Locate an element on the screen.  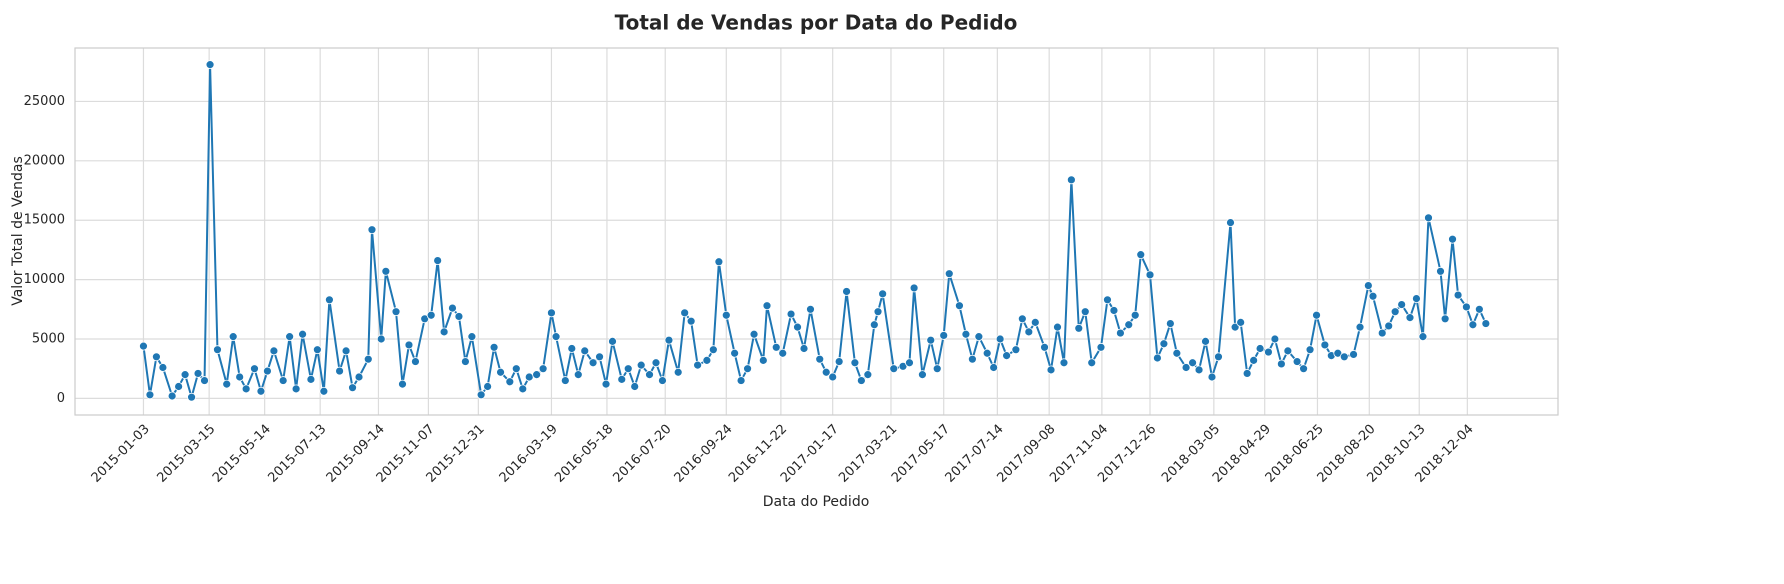
y-tick-label: 0 is located at coordinates (61, 398).